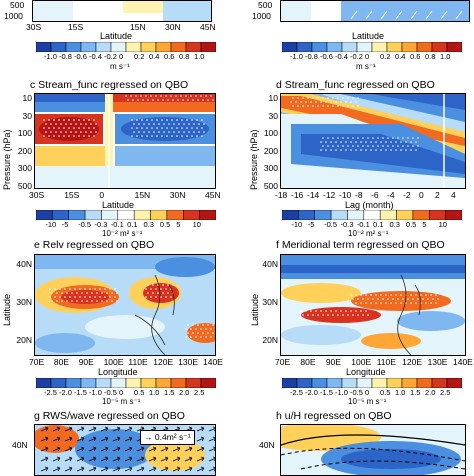 Image resolution: width=474 pixels, height=476 pixels. I want to click on panel-e-colorbar-label: 2.5, so click(199, 392).